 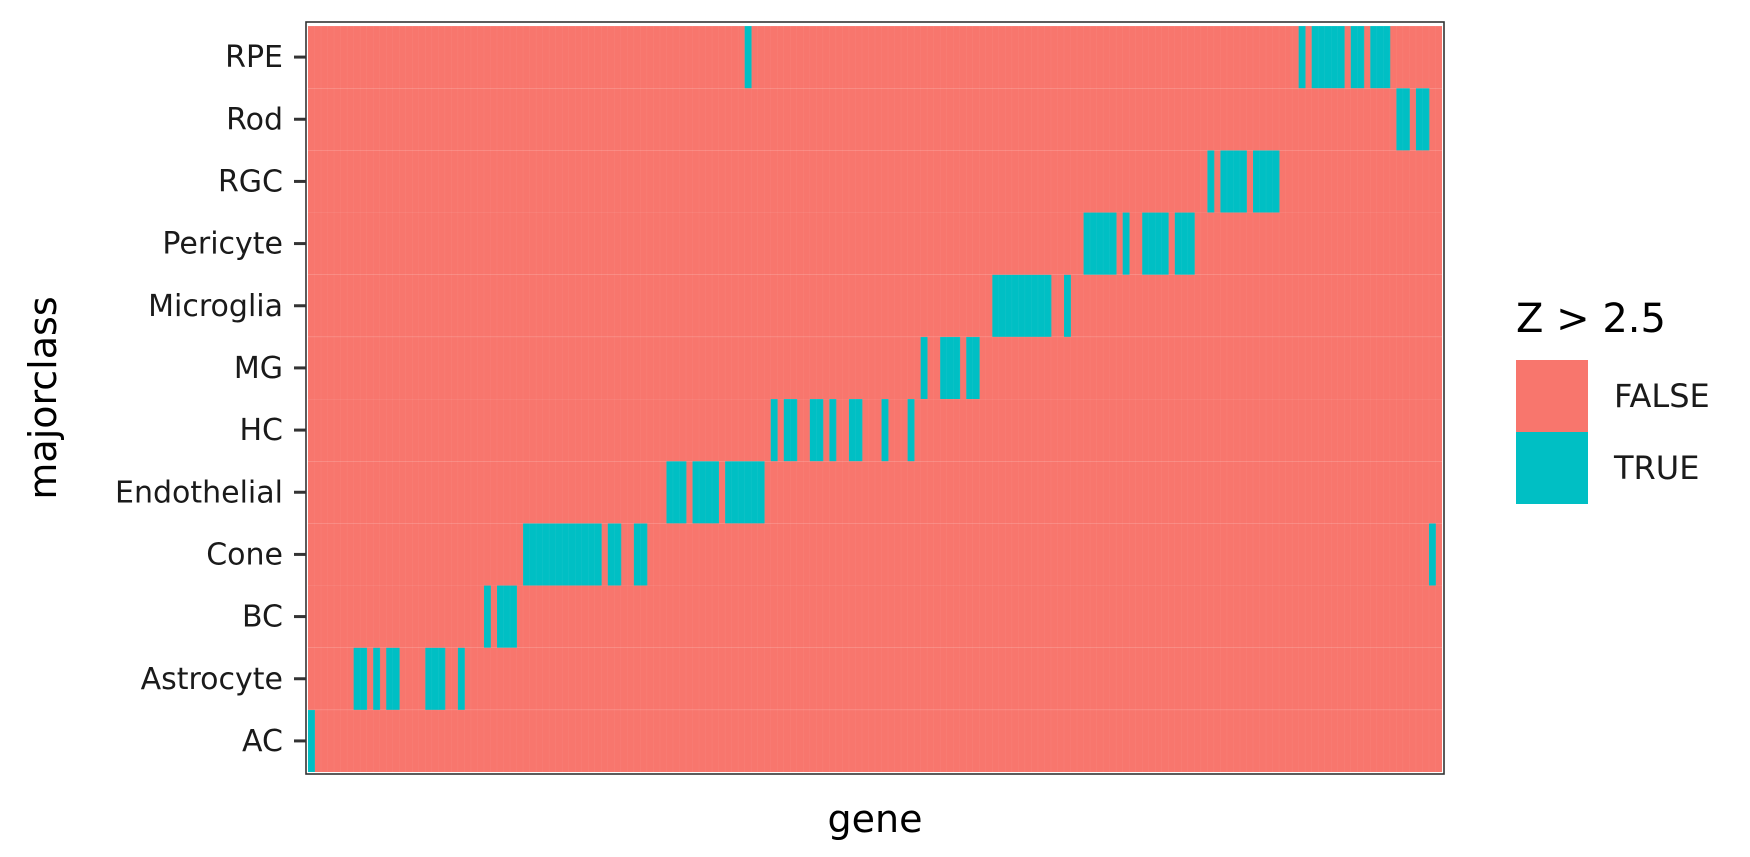 I want to click on heatmap-row-rod, so click(x=875, y=119).